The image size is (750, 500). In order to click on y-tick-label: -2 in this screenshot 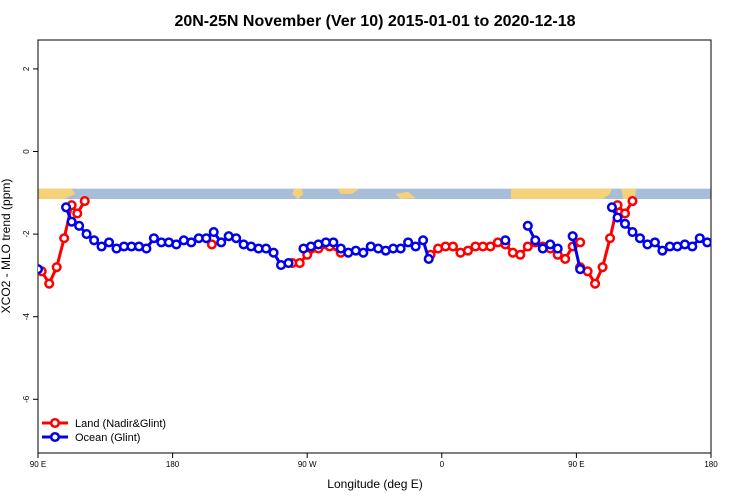, I will do `click(26, 234)`.